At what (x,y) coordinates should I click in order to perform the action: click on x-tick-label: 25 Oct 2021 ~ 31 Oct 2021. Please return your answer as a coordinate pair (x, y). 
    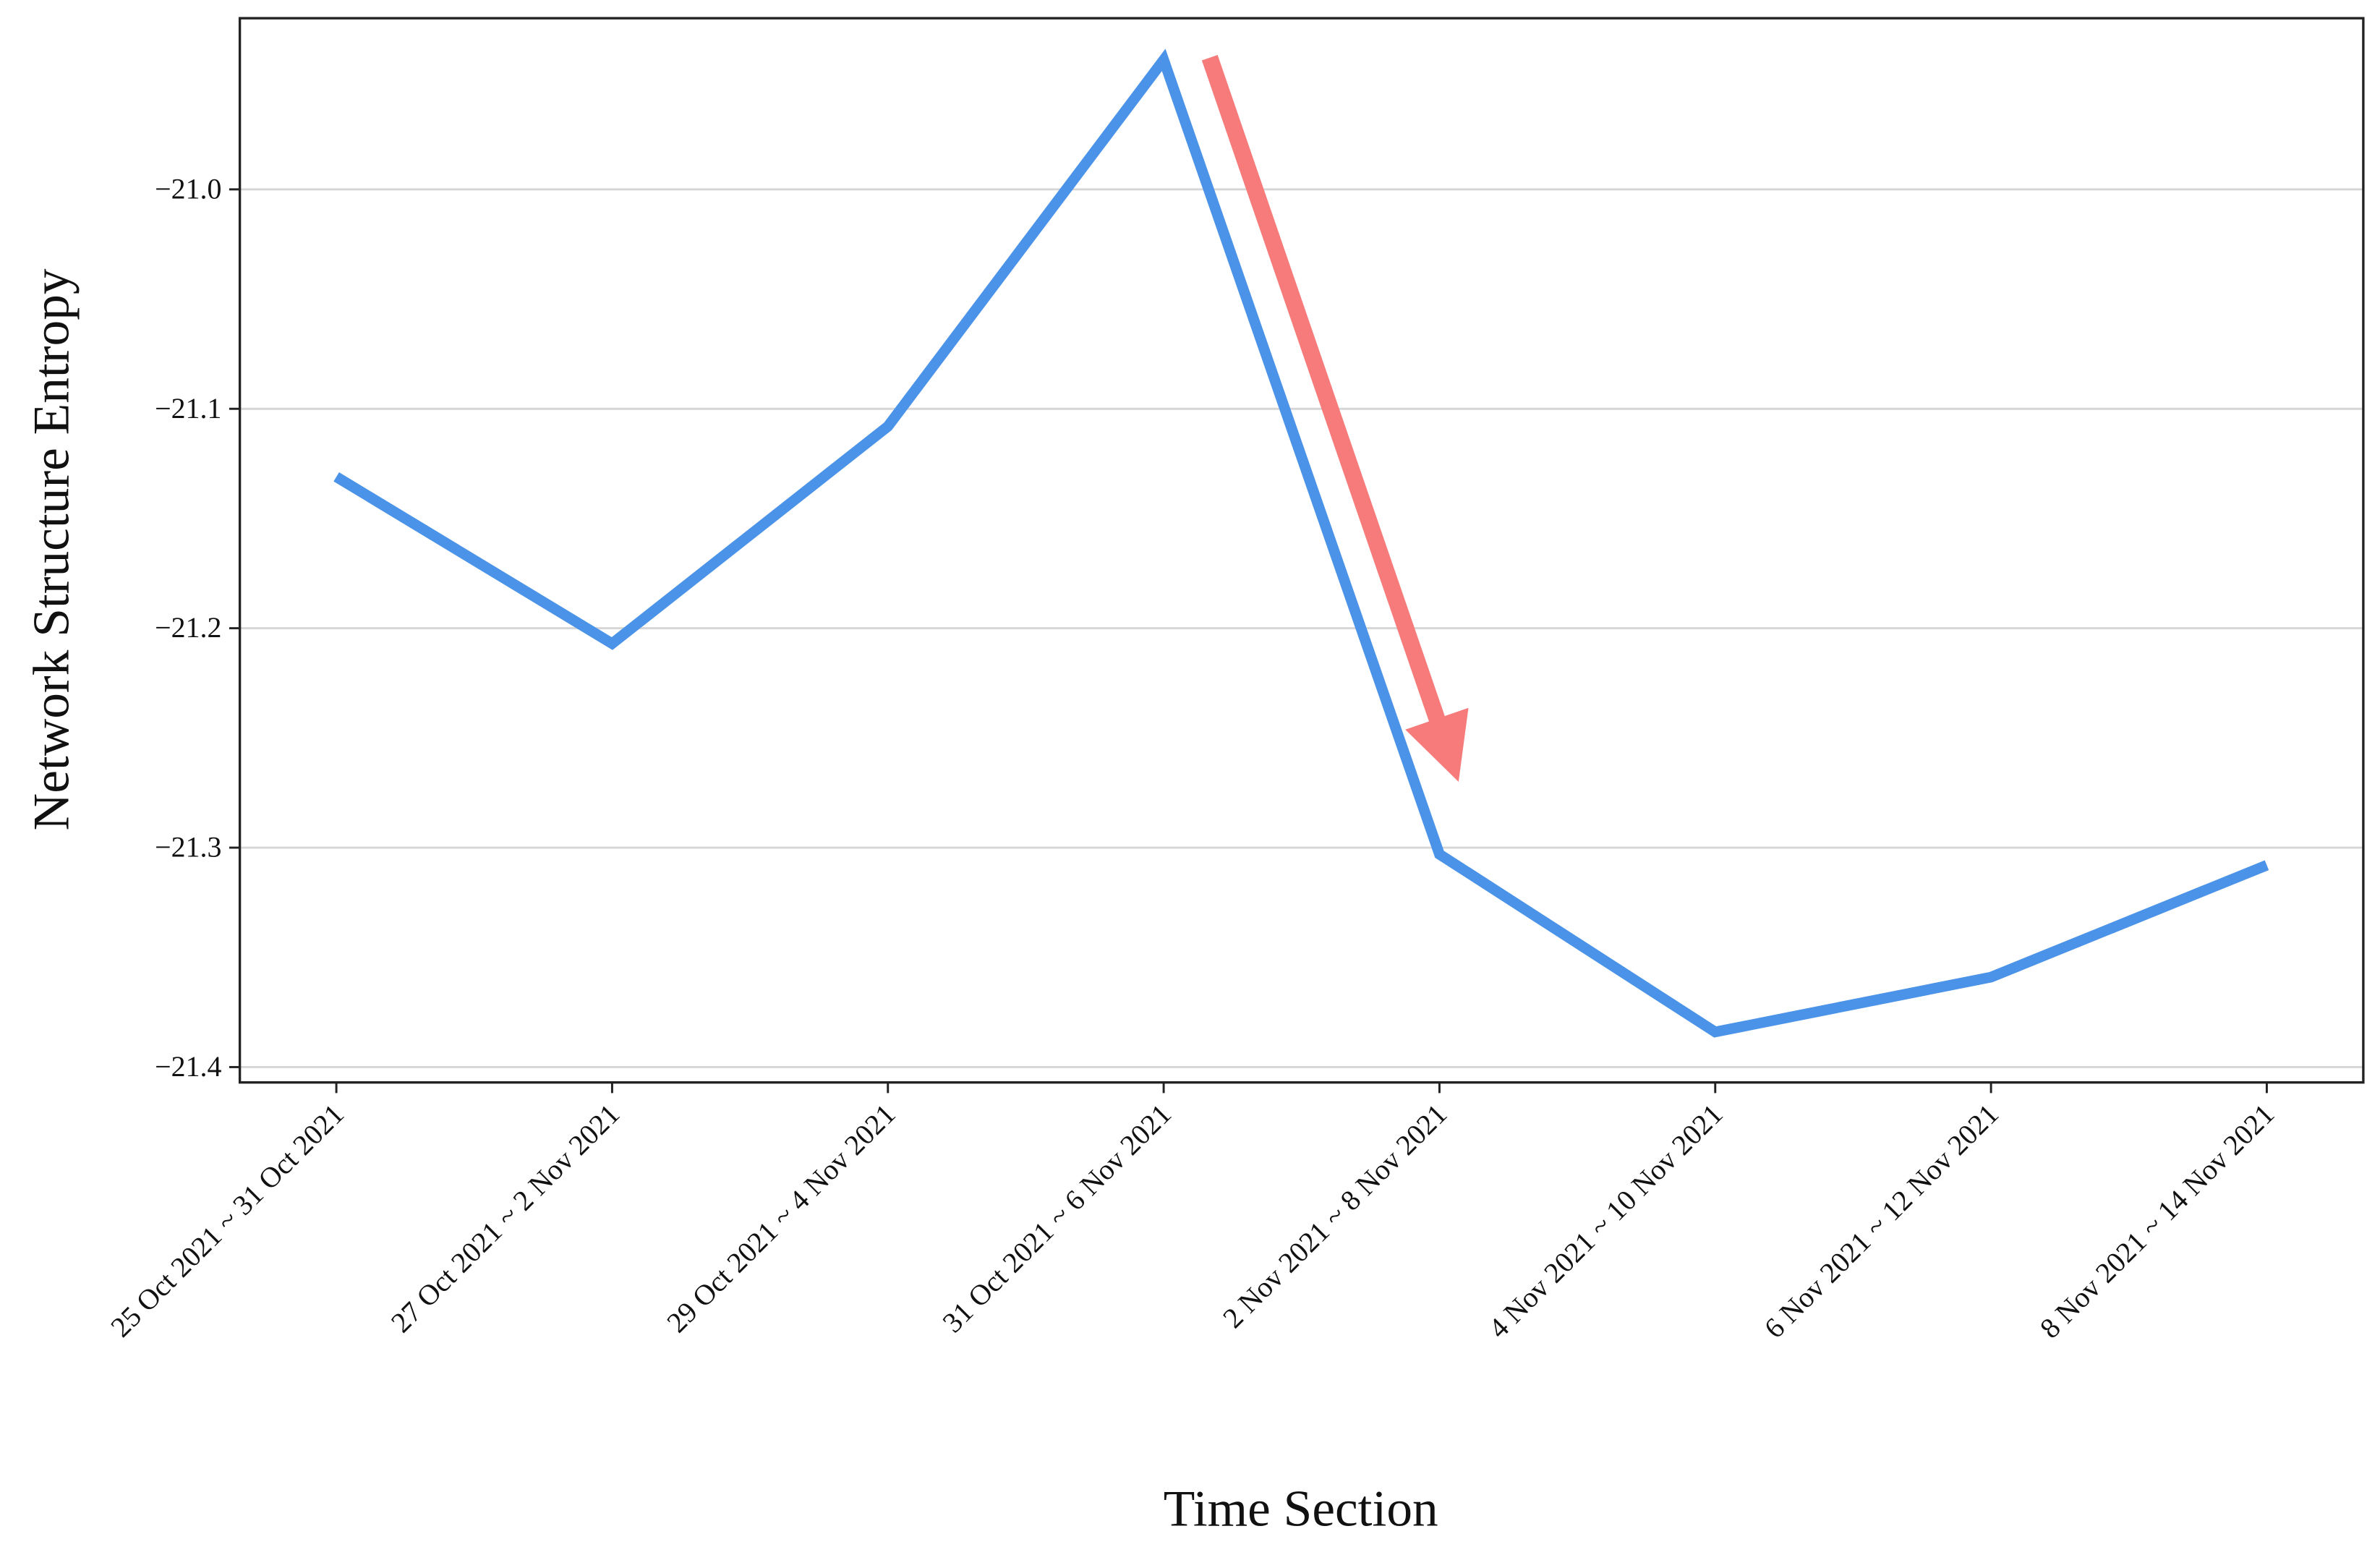
    Looking at the image, I should click on (227, 1220).